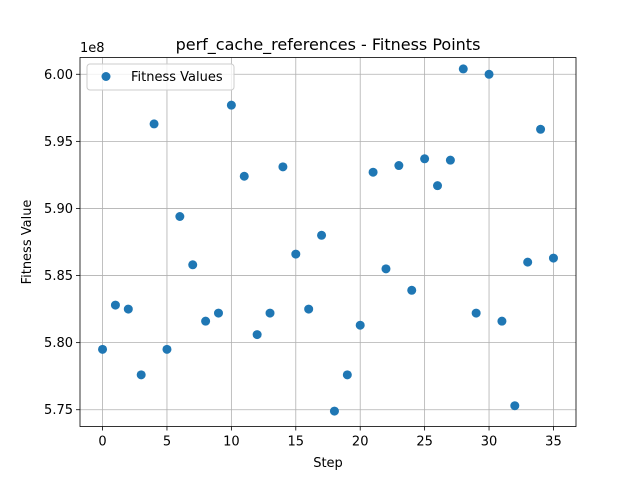  I want to click on x-axis-ticks: 0 5 10 15 20 25 30 35, so click(330, 438).